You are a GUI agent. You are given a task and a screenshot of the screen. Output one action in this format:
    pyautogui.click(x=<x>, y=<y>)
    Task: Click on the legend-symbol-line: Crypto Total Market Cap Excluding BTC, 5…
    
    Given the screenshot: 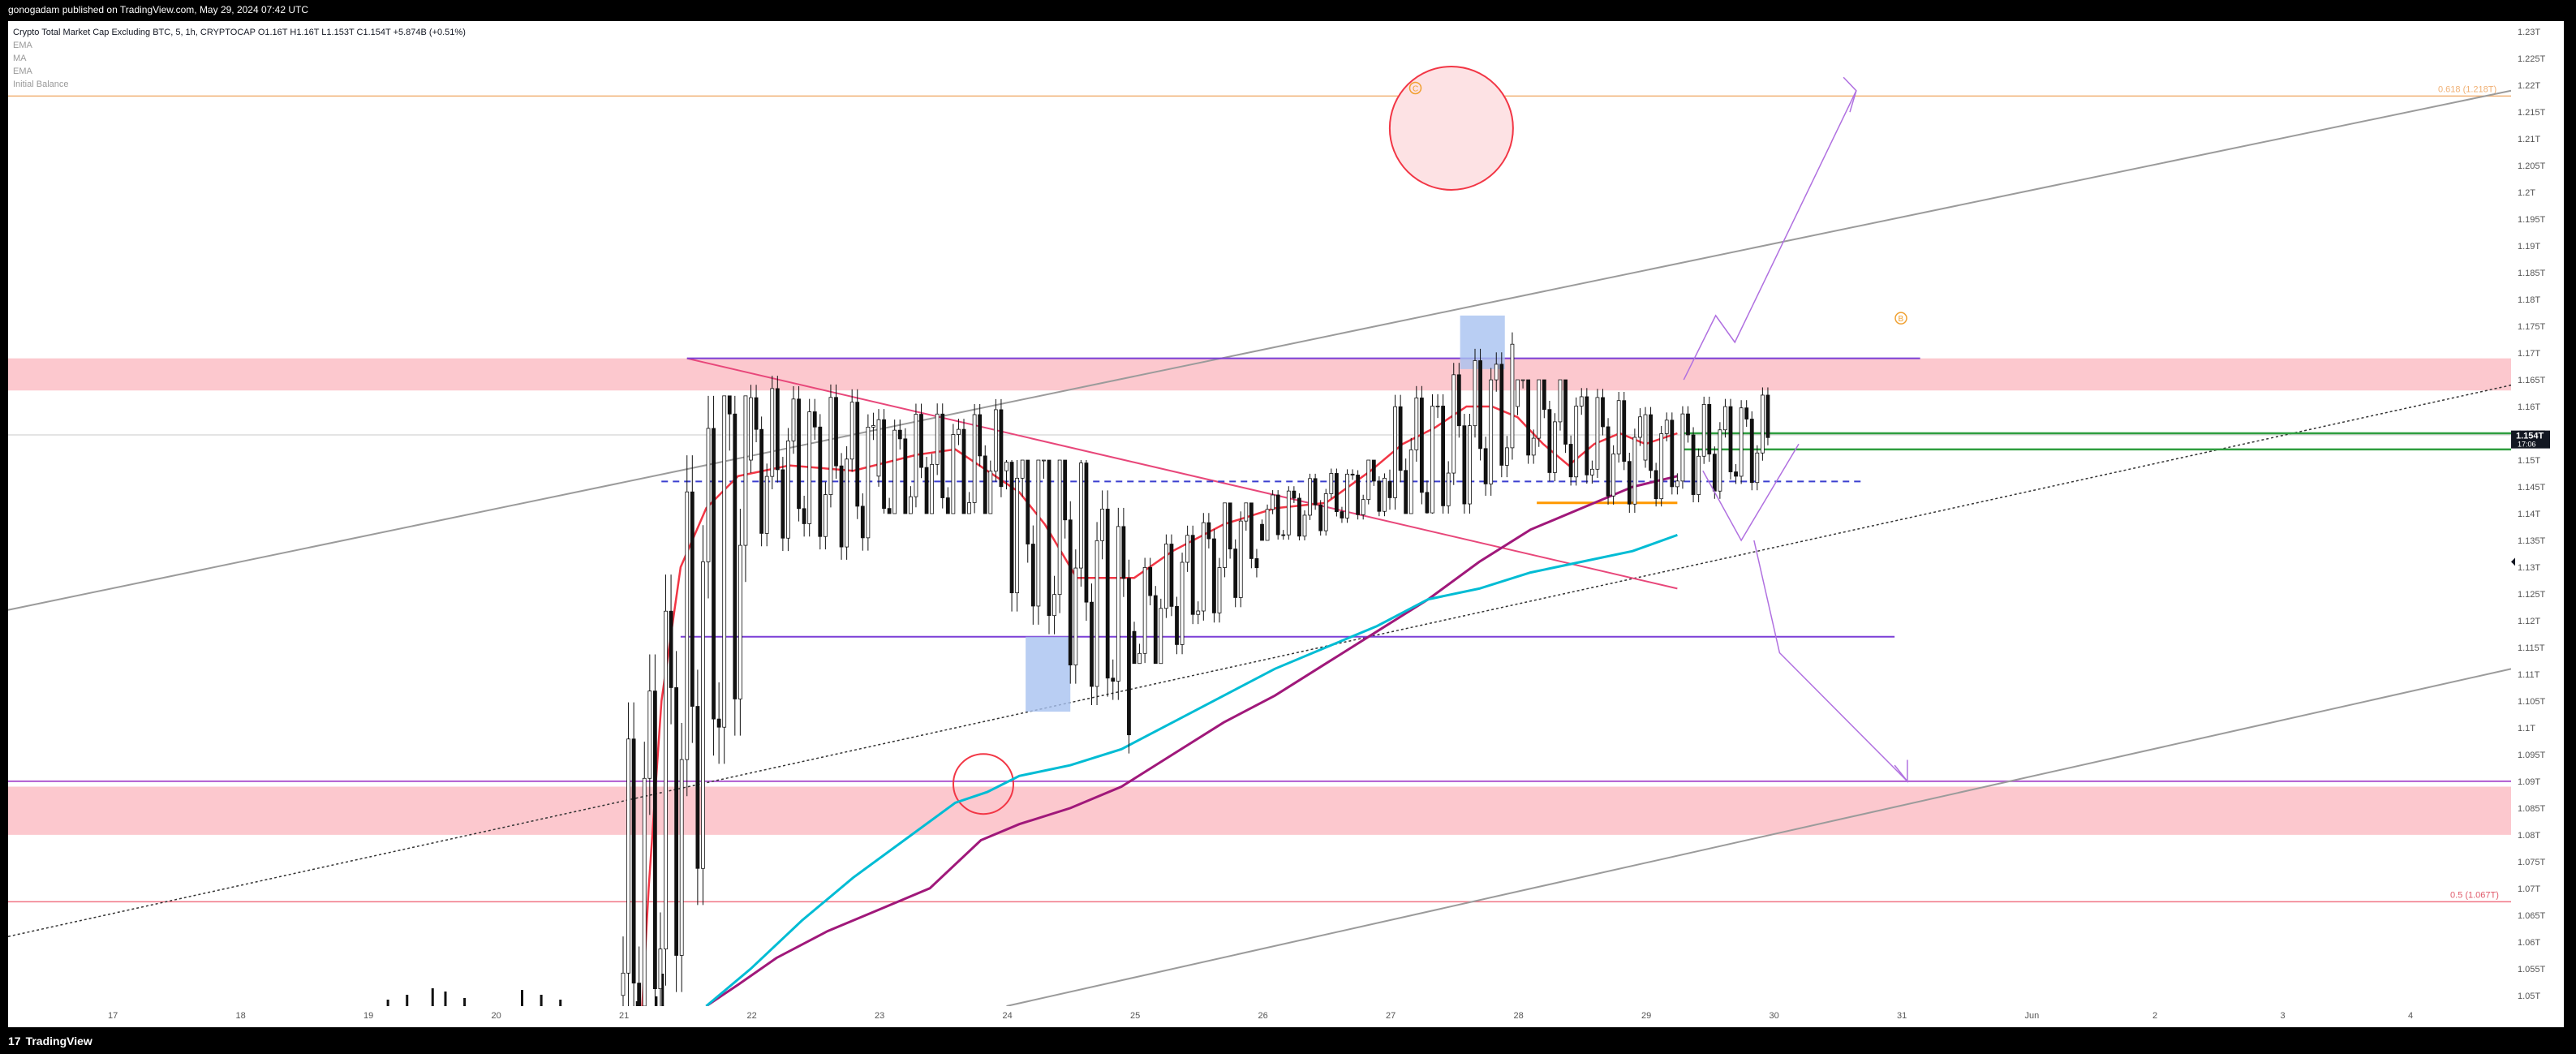 What is the action you would take?
    pyautogui.click(x=239, y=32)
    